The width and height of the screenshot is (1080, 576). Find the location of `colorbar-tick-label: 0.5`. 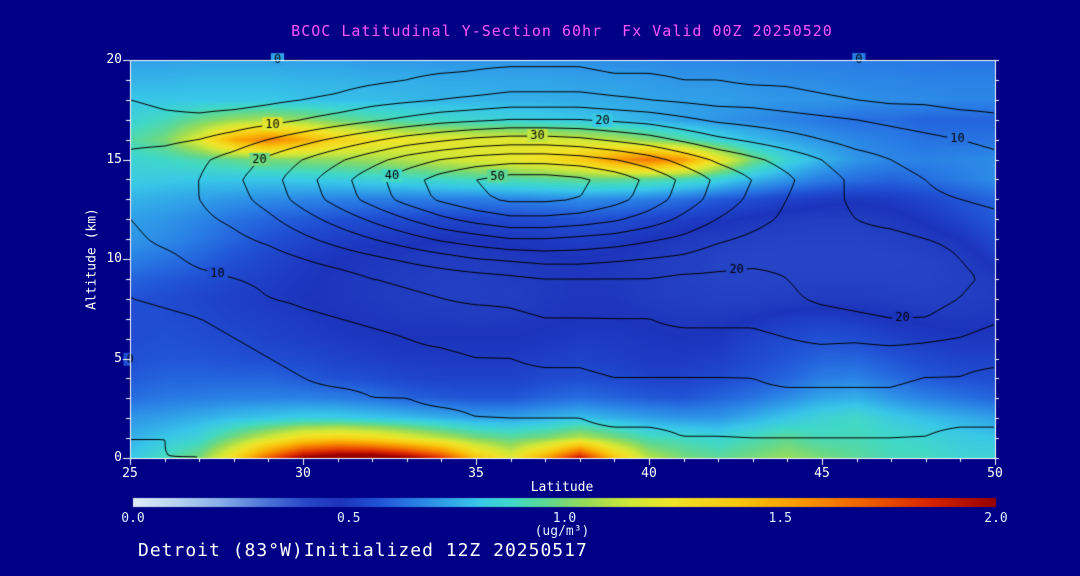

colorbar-tick-label: 0.5 is located at coordinates (349, 518).